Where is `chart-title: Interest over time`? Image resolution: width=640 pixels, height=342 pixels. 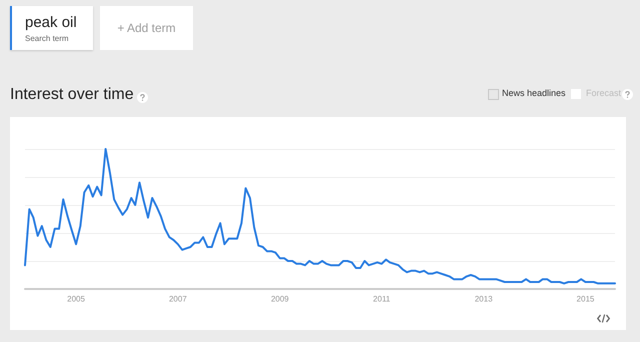
chart-title: Interest over time is located at coordinates (72, 95).